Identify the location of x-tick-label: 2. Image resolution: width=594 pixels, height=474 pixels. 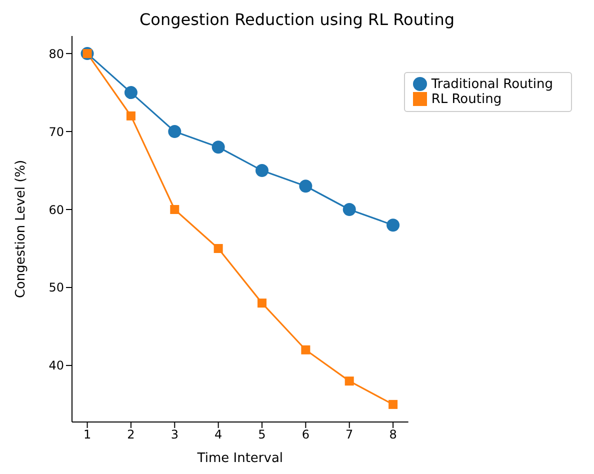
(131, 435).